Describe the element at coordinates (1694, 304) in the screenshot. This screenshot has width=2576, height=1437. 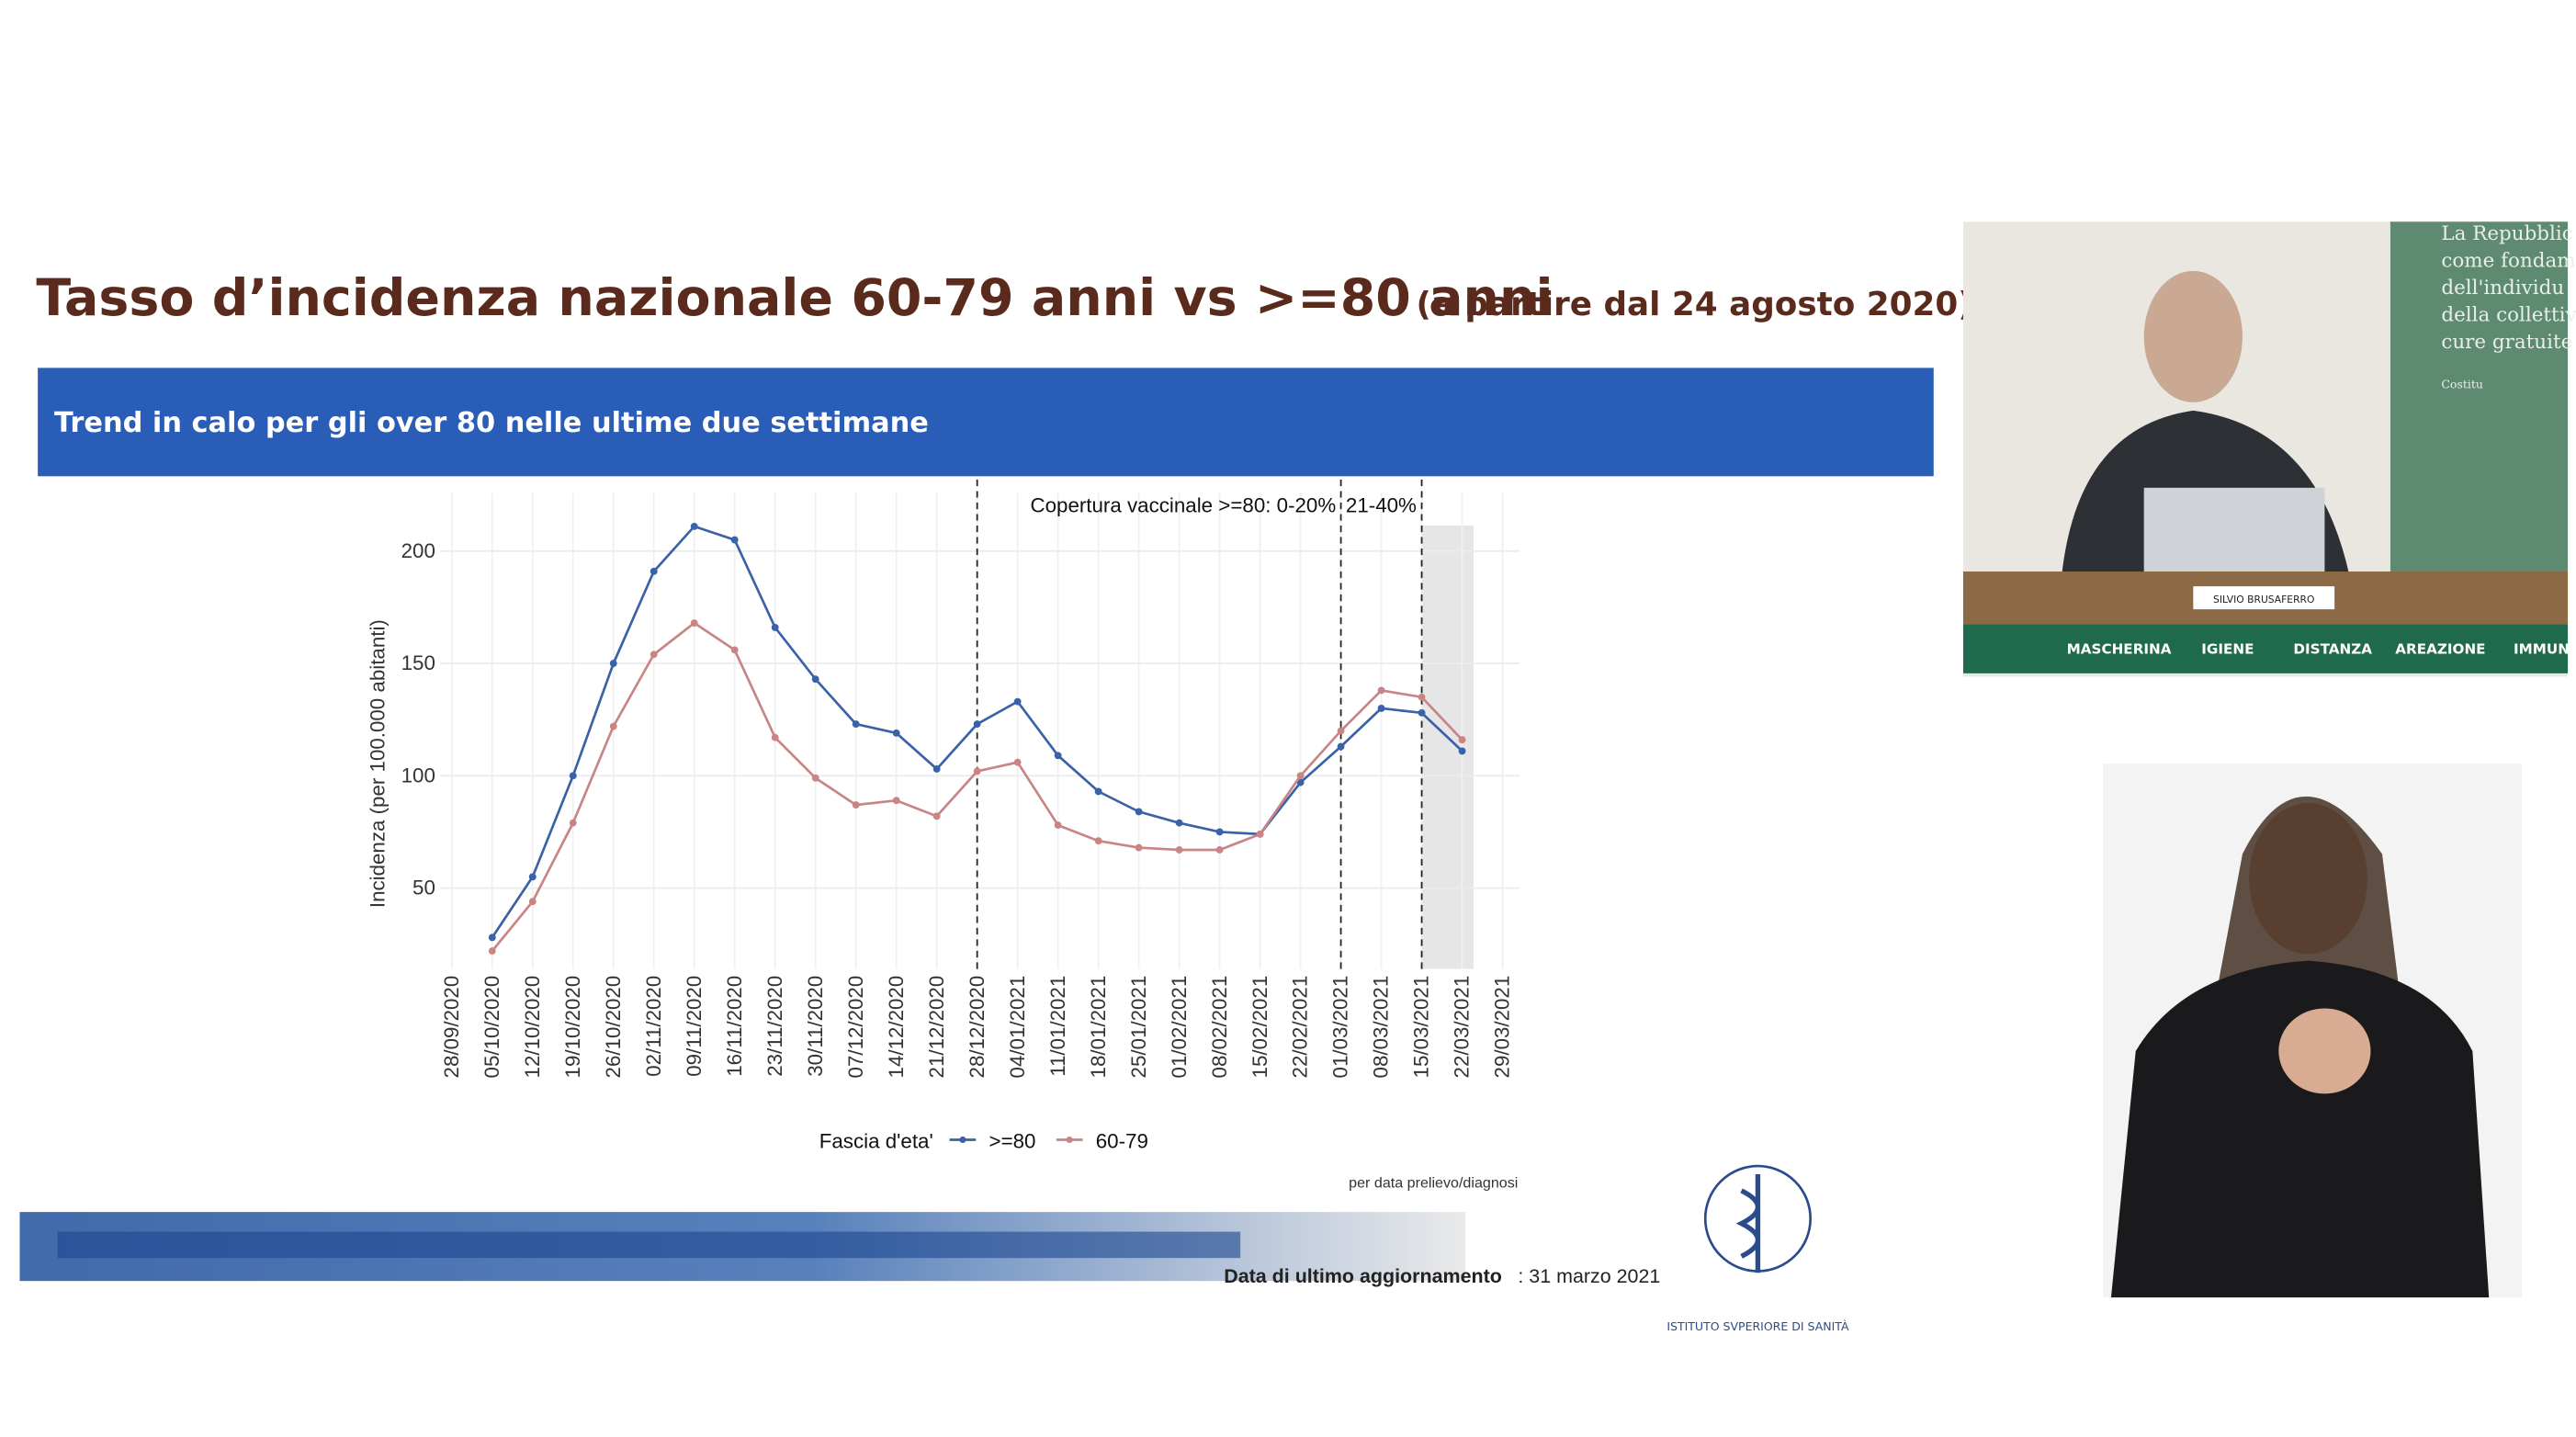
I see `slide-title-note: (a partire dal 24 agosto 2020)` at that location.